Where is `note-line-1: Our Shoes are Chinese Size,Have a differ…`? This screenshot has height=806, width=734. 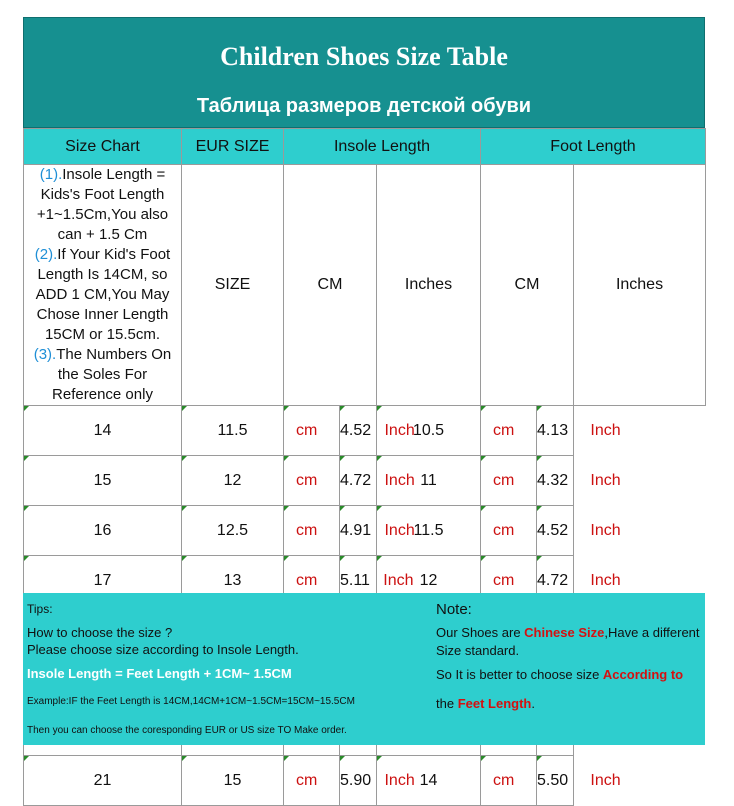
note-line-1: Our Shoes are Chinese Size,Have a differ… is located at coordinates (568, 632).